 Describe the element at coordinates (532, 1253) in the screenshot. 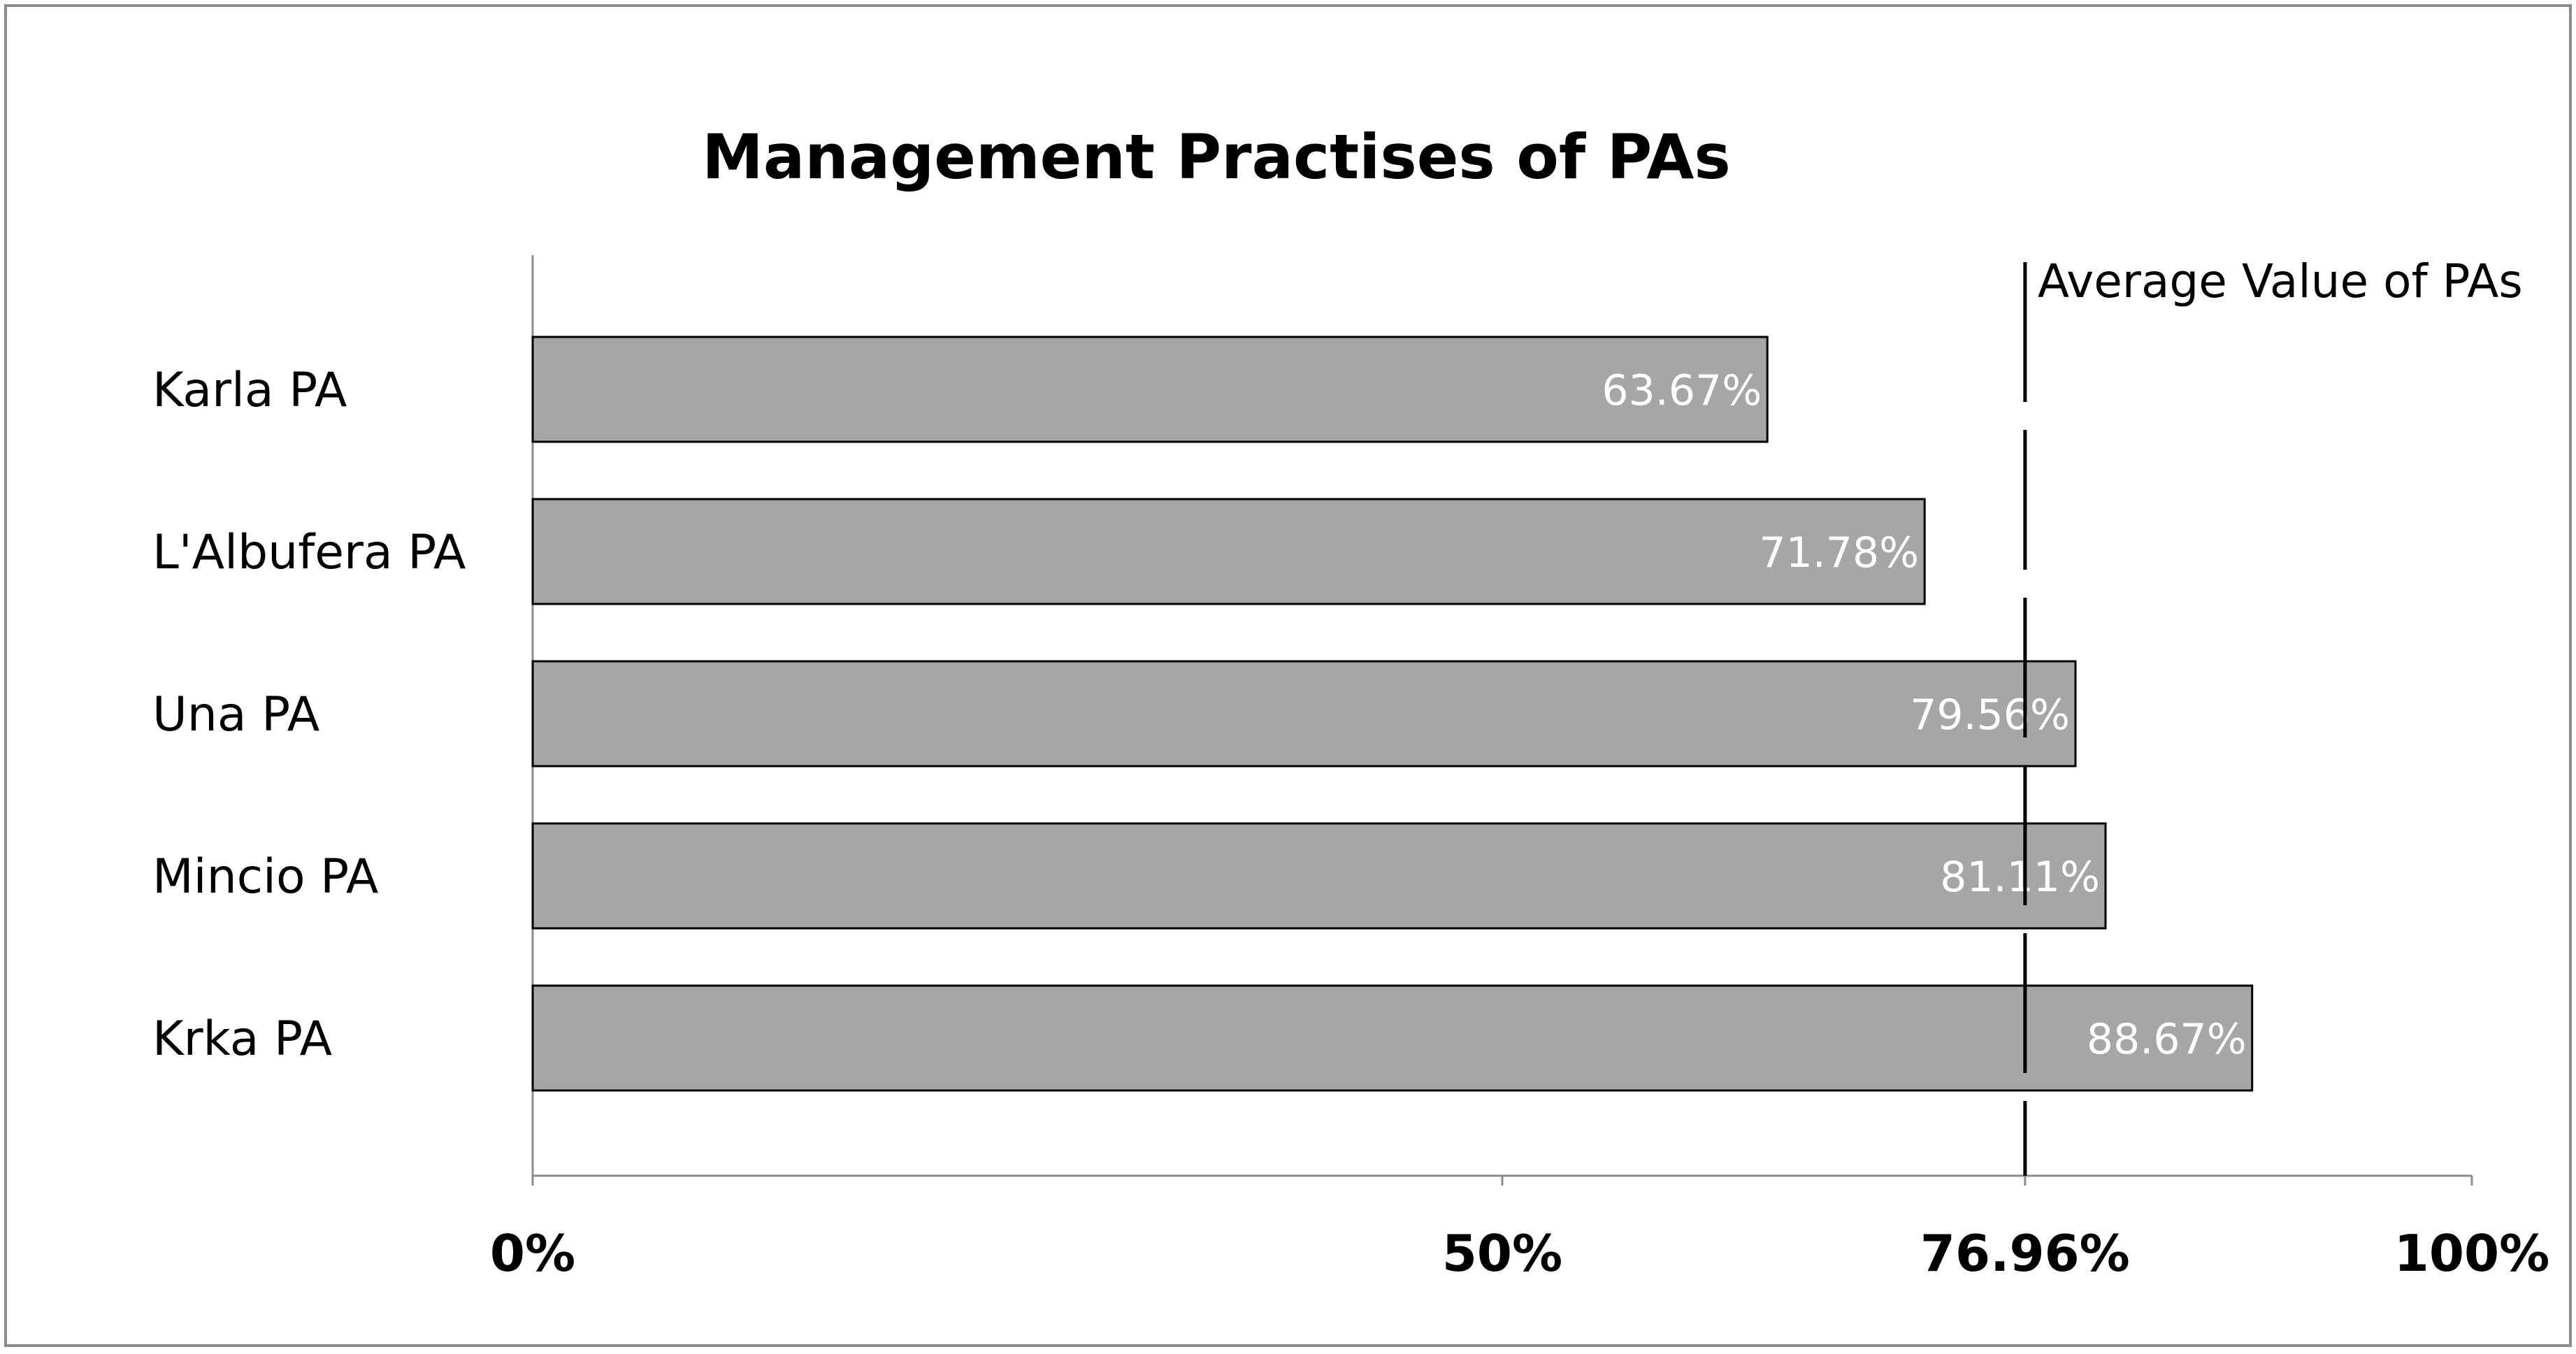

I see `x-tick-label: 0%` at that location.